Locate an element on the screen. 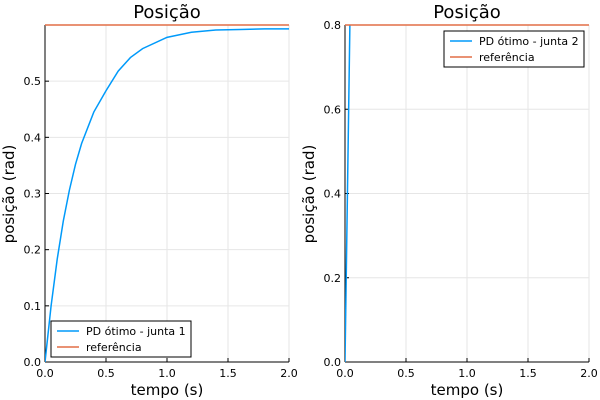 The image size is (600, 400). legend-label: PD ótimo - junta 2 is located at coordinates (529, 41).